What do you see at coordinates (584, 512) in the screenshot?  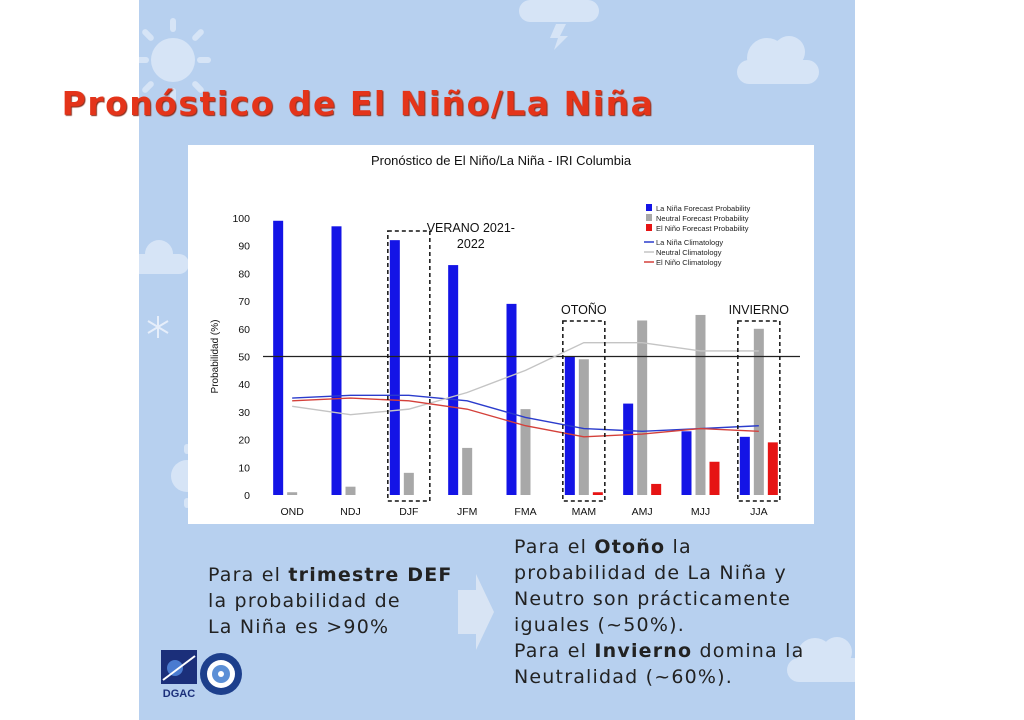 I see `x-tick-label: MAM` at bounding box center [584, 512].